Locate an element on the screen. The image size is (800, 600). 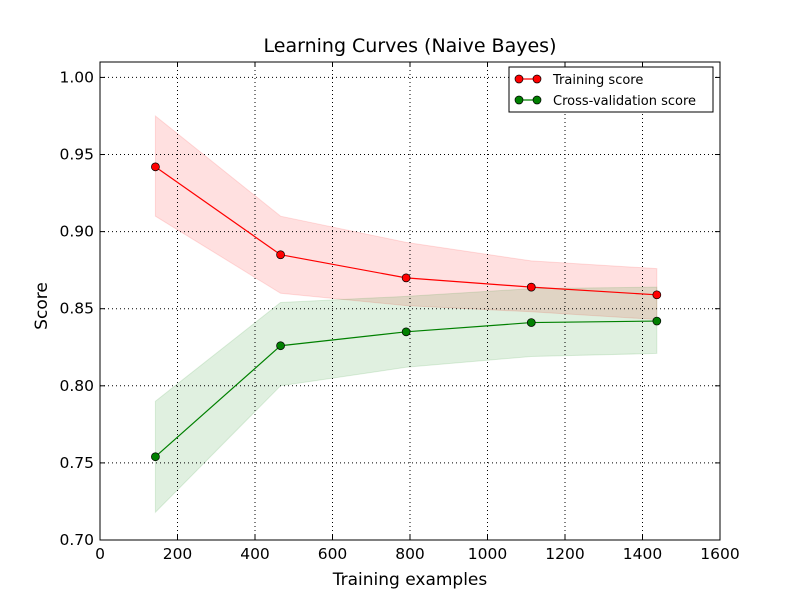
x-tick-label: 400 is located at coordinates (255, 554).